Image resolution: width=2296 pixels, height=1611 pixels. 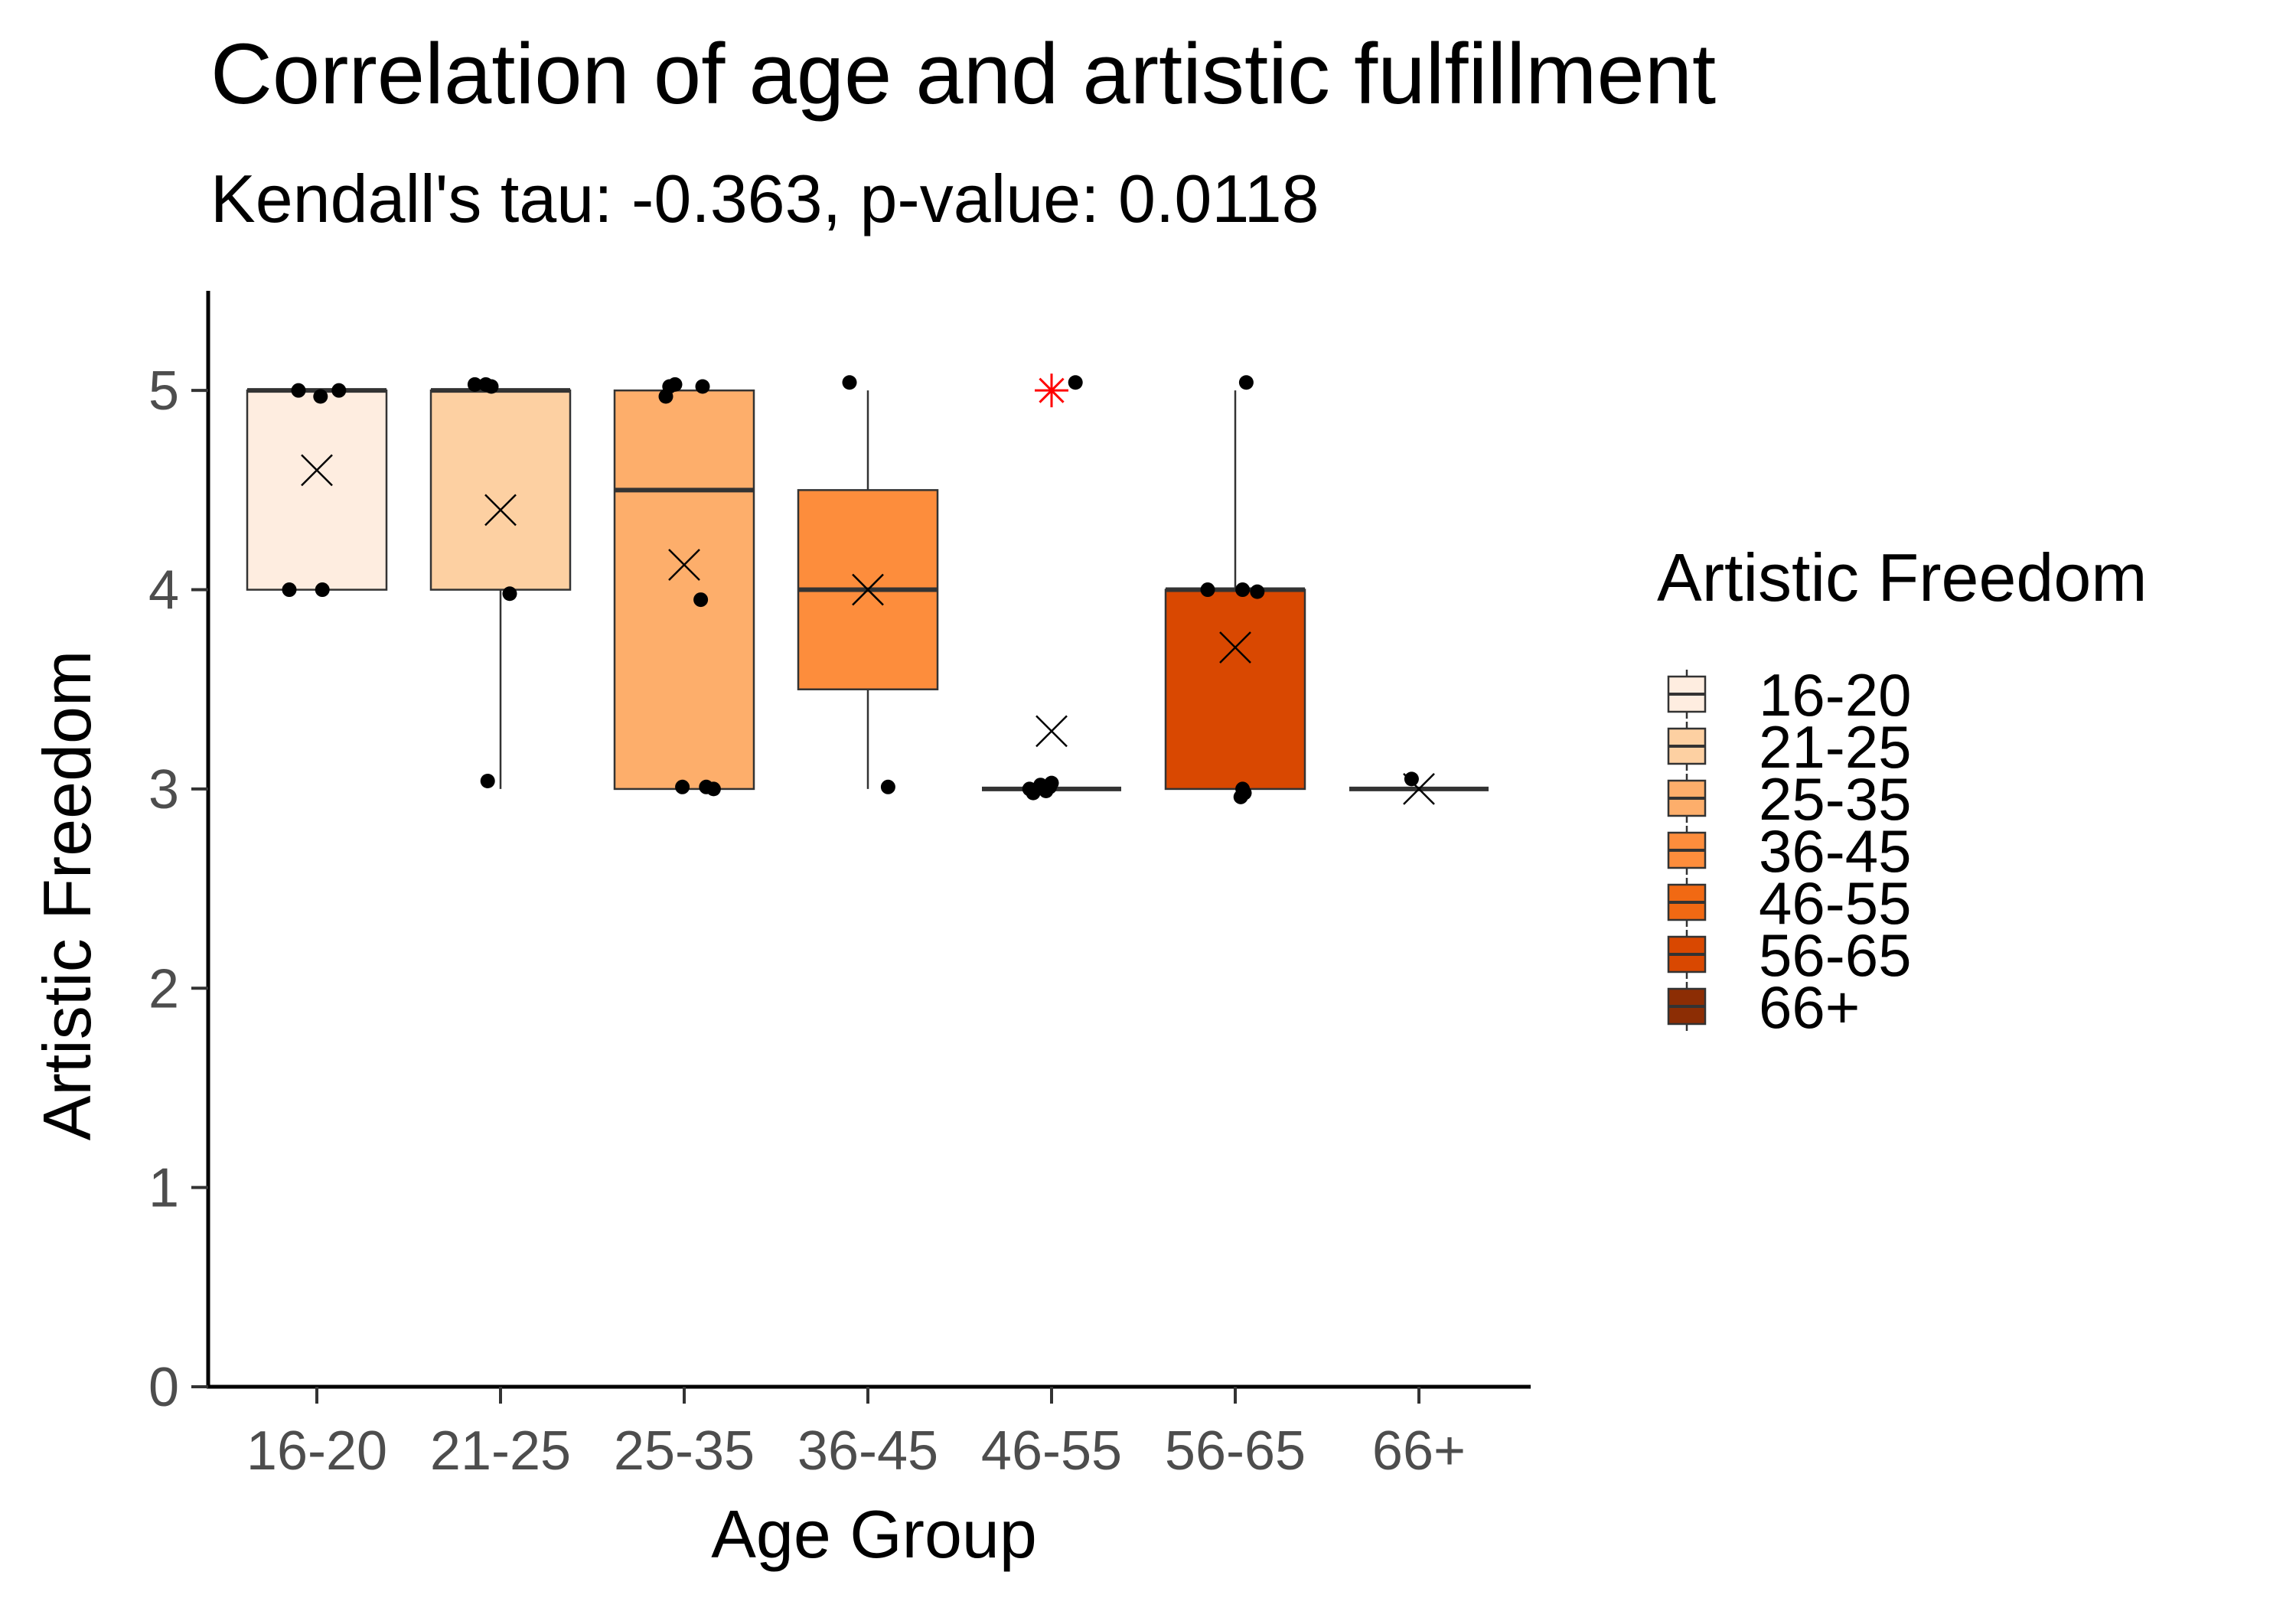 I want to click on x-tick-label: 25-35, so click(x=684, y=1451).